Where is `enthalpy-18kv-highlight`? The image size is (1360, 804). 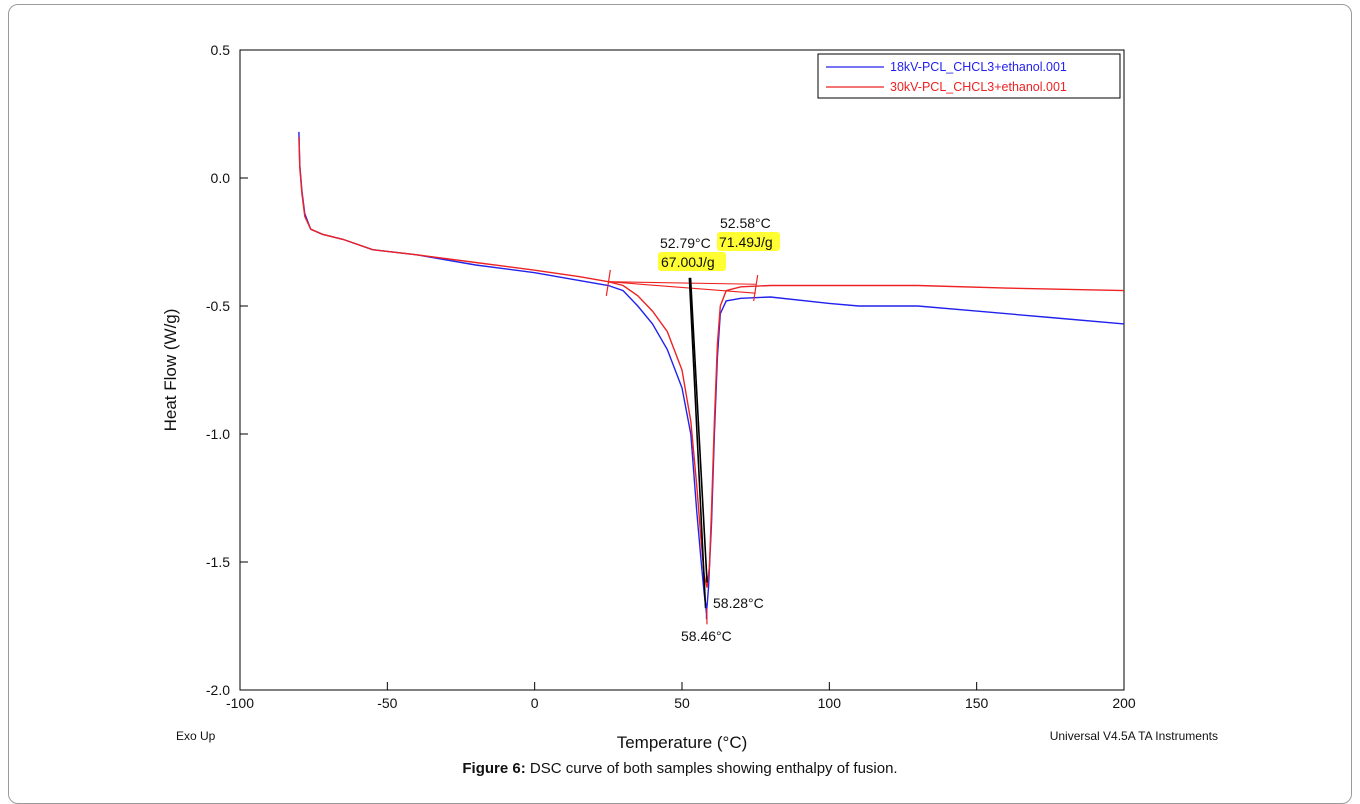 enthalpy-18kv-highlight is located at coordinates (692, 261).